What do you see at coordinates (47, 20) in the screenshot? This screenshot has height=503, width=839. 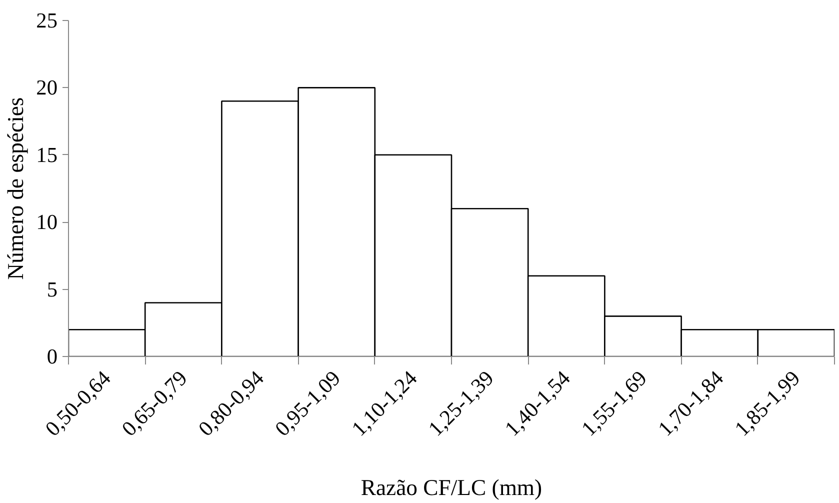 I see `y-tick-label: 25` at bounding box center [47, 20].